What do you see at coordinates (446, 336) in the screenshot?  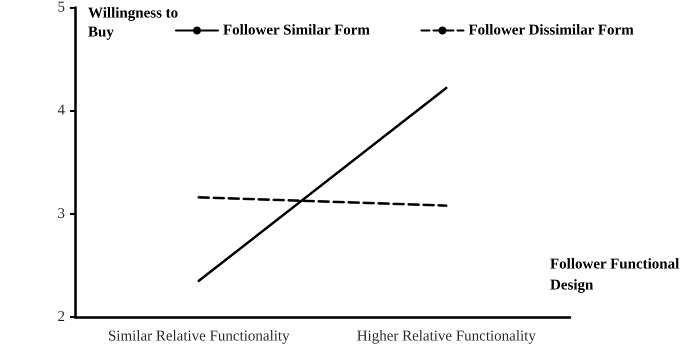 I see `x-tick-label: Higher Relative Functionality` at bounding box center [446, 336].